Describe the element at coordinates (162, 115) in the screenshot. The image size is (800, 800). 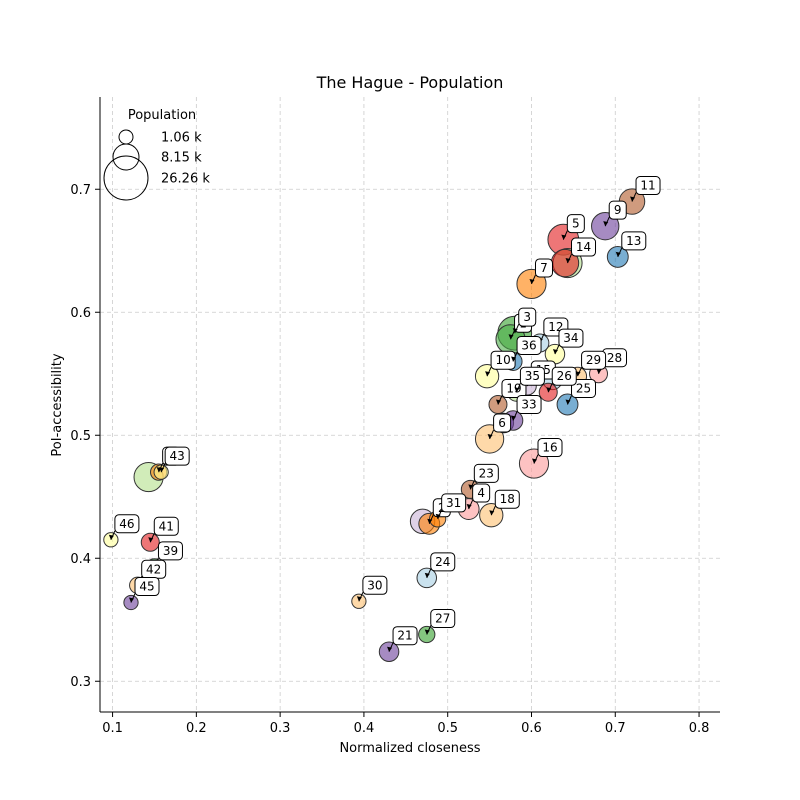
I see `legend-title: Population` at that location.